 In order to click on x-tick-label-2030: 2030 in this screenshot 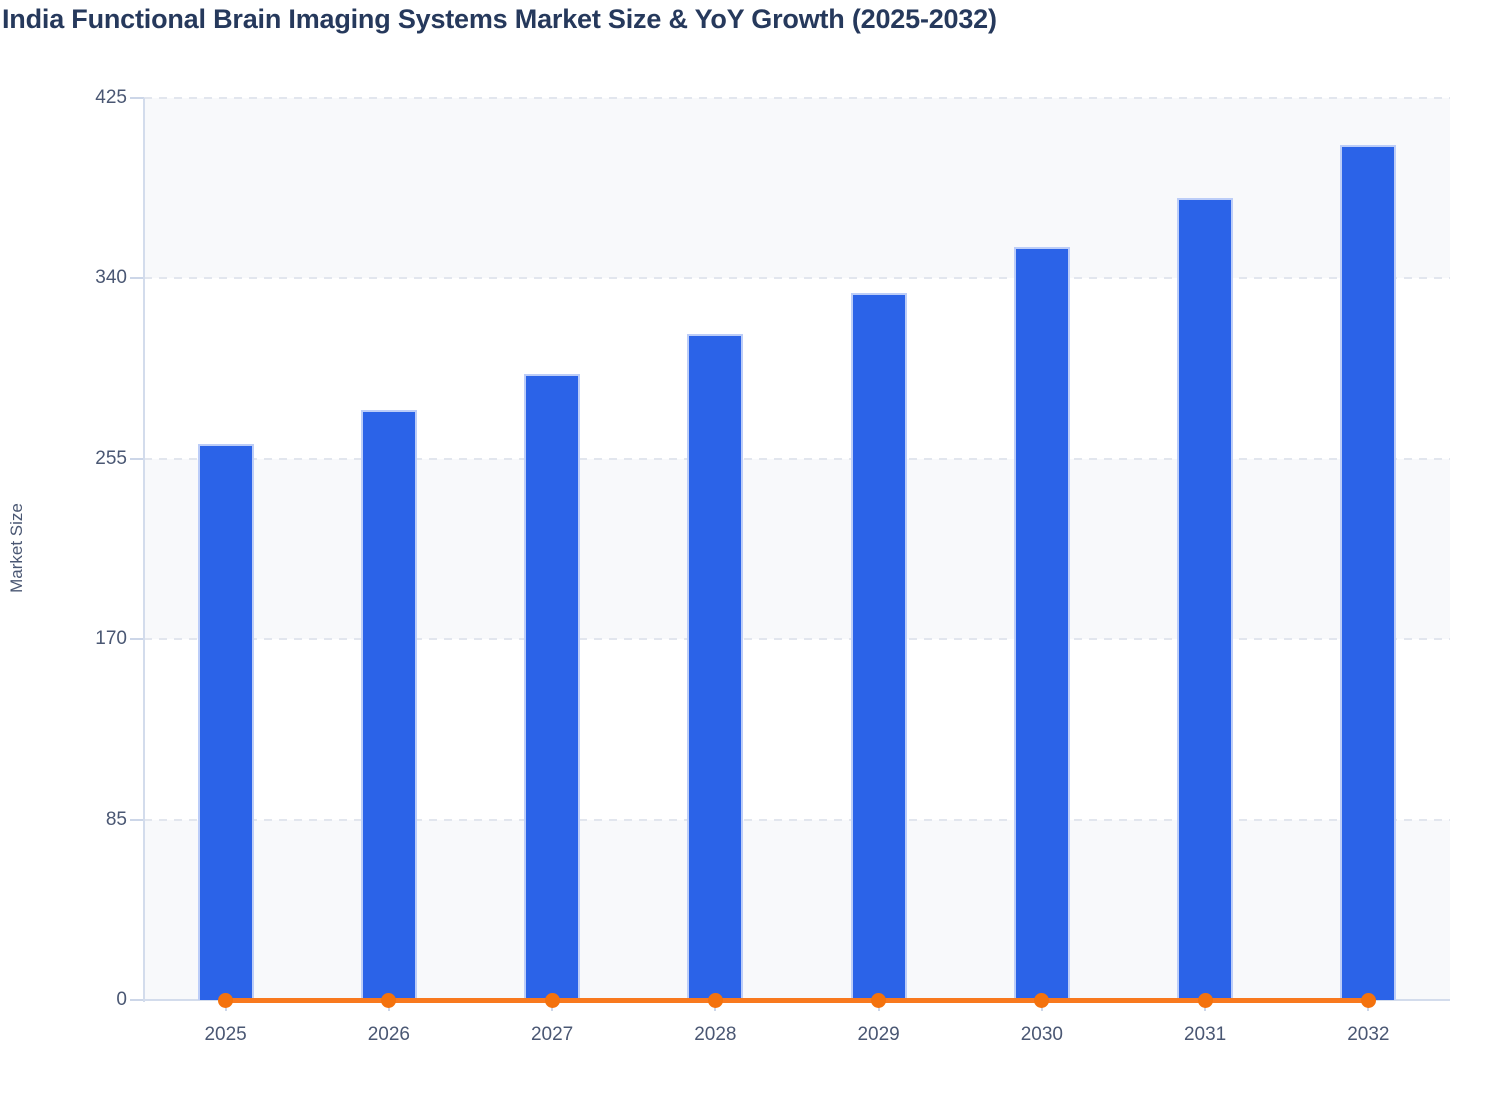, I will do `click(1042, 1034)`.